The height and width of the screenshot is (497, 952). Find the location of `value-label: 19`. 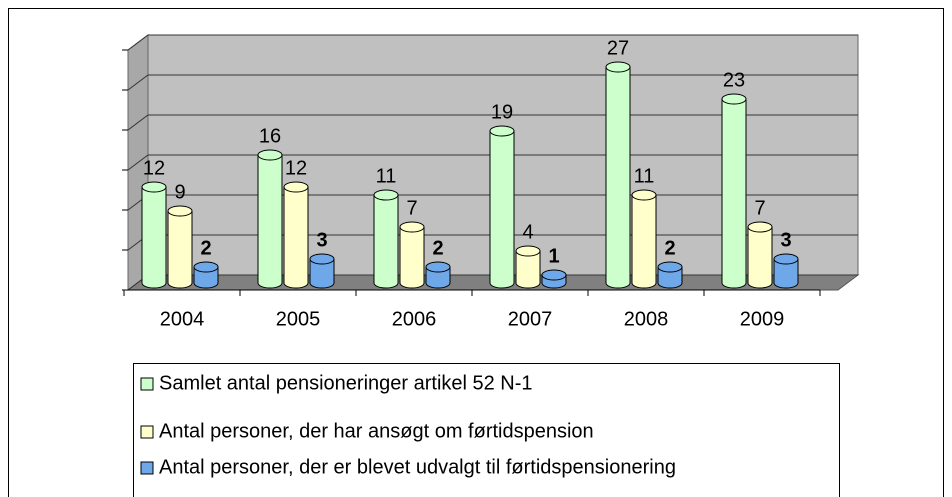

value-label: 19 is located at coordinates (502, 112).